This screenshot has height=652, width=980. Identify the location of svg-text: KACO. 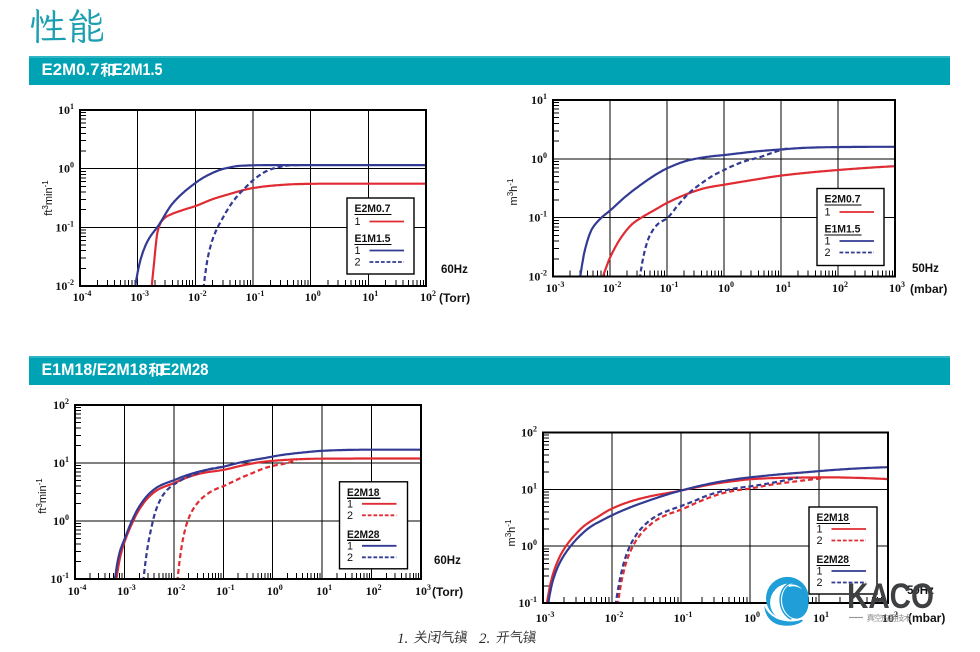
(890, 596).